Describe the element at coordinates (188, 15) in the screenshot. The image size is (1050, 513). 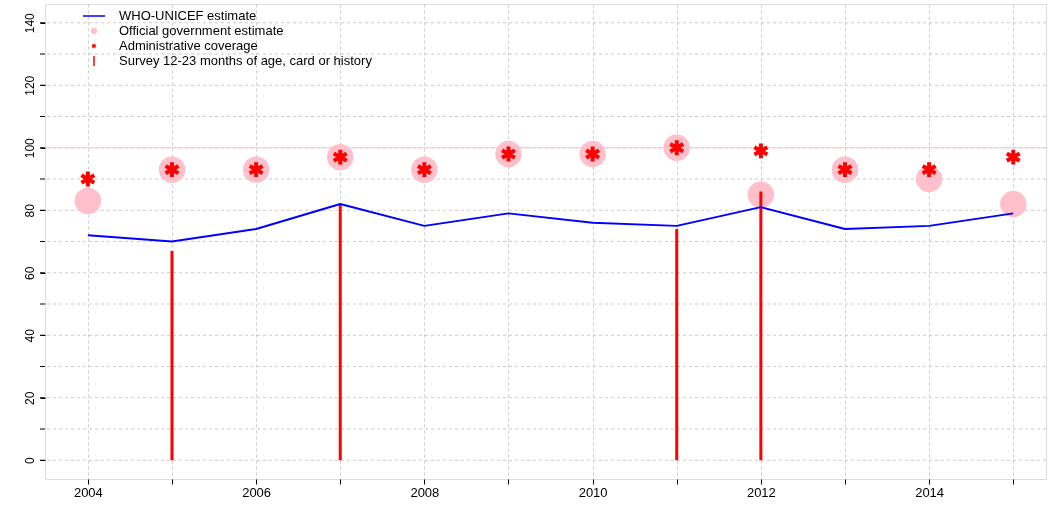
I see `legend-label: WHO-UNICEF estimate` at that location.